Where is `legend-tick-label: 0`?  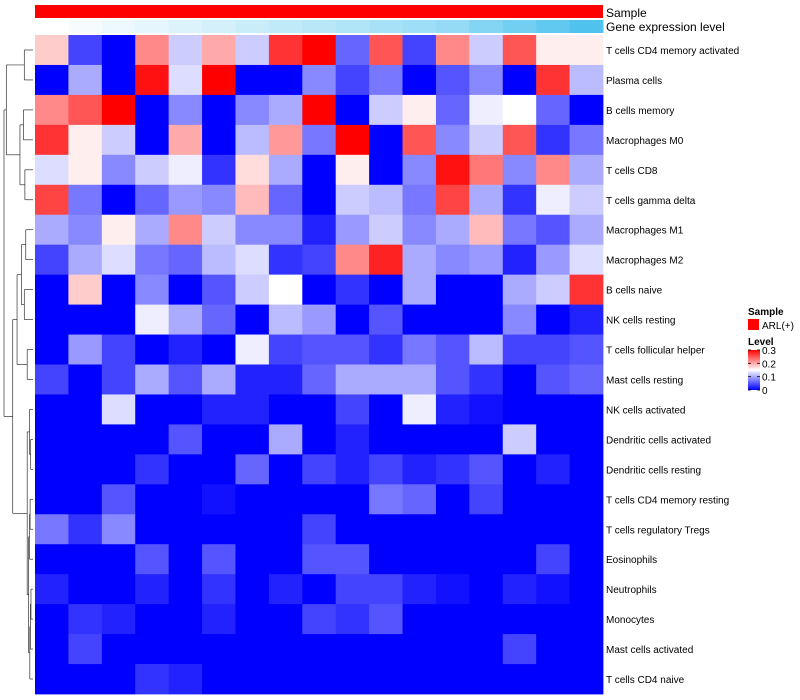 legend-tick-label: 0 is located at coordinates (765, 391).